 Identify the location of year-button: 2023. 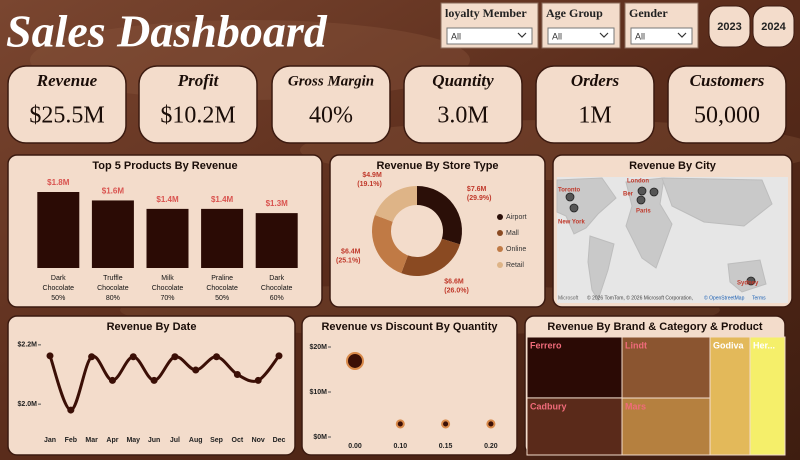
(729, 26).